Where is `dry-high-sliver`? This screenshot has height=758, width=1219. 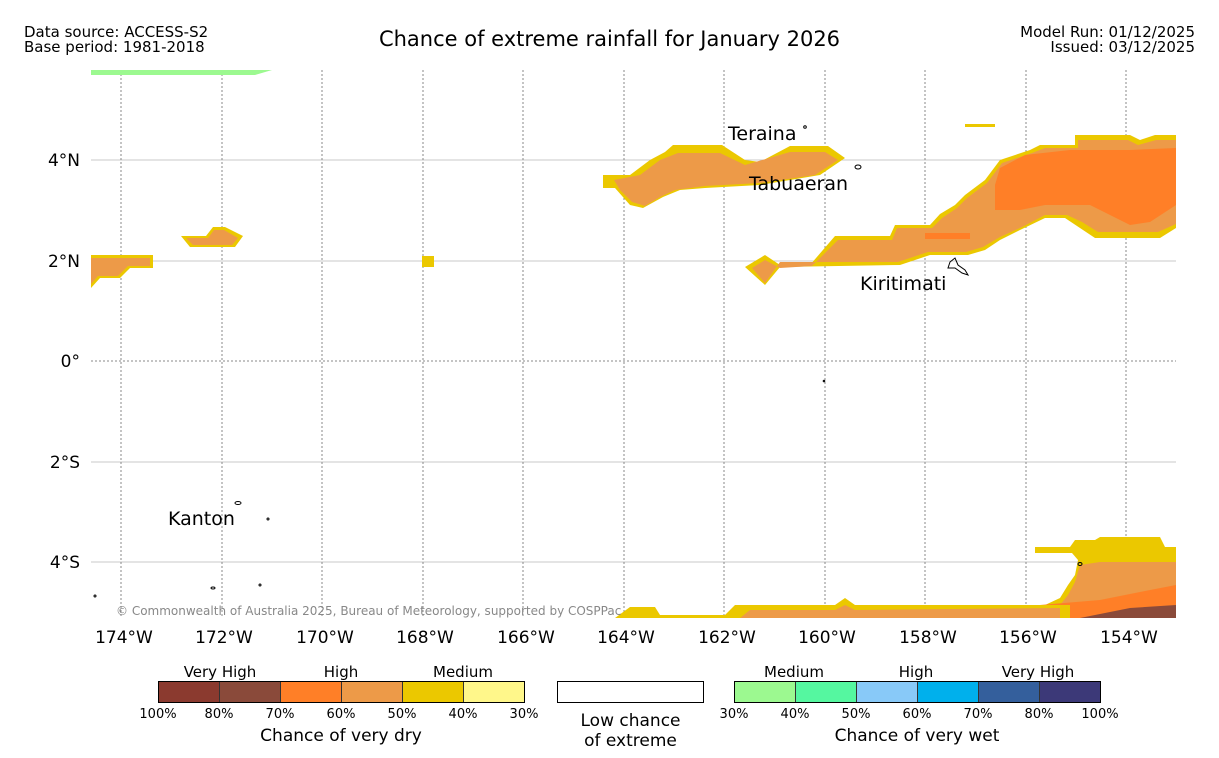 dry-high-sliver is located at coordinates (947, 236).